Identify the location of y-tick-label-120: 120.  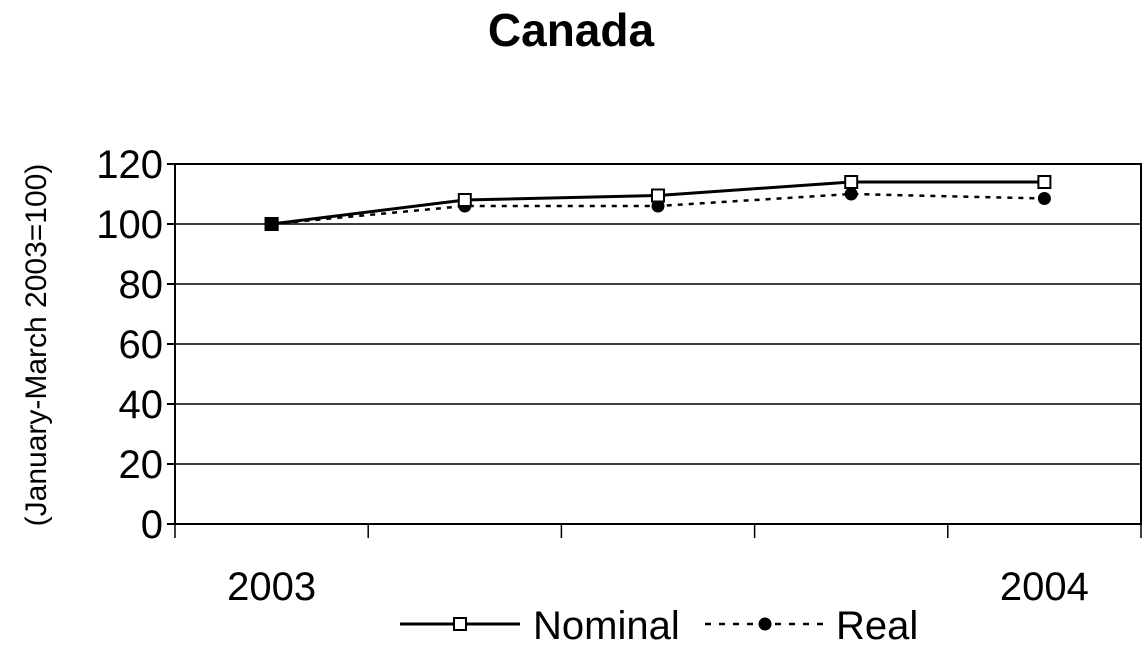
(129, 165).